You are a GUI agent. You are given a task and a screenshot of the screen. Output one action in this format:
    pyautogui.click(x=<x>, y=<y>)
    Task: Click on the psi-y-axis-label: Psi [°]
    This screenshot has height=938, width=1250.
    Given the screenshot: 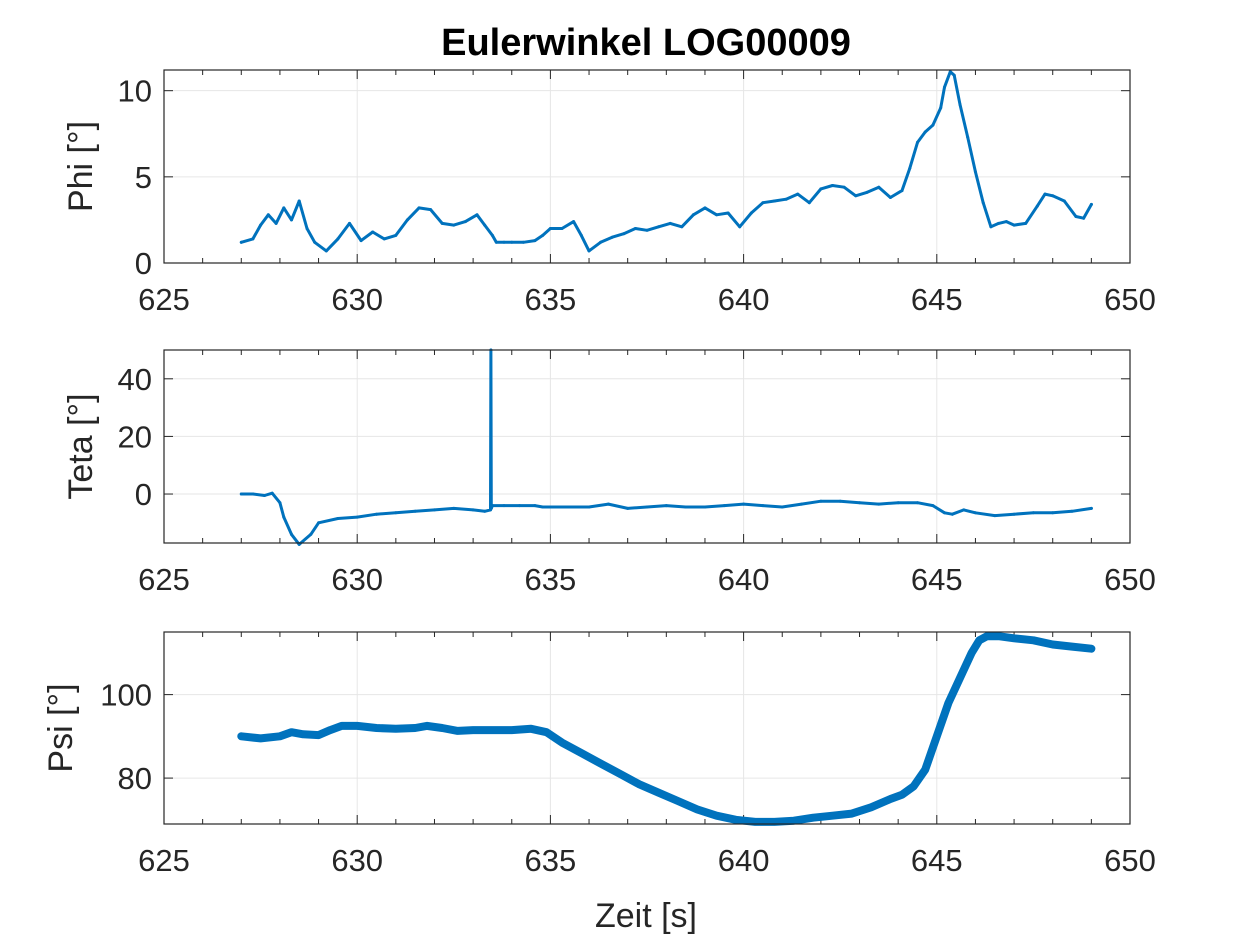 What is the action you would take?
    pyautogui.click(x=61, y=727)
    